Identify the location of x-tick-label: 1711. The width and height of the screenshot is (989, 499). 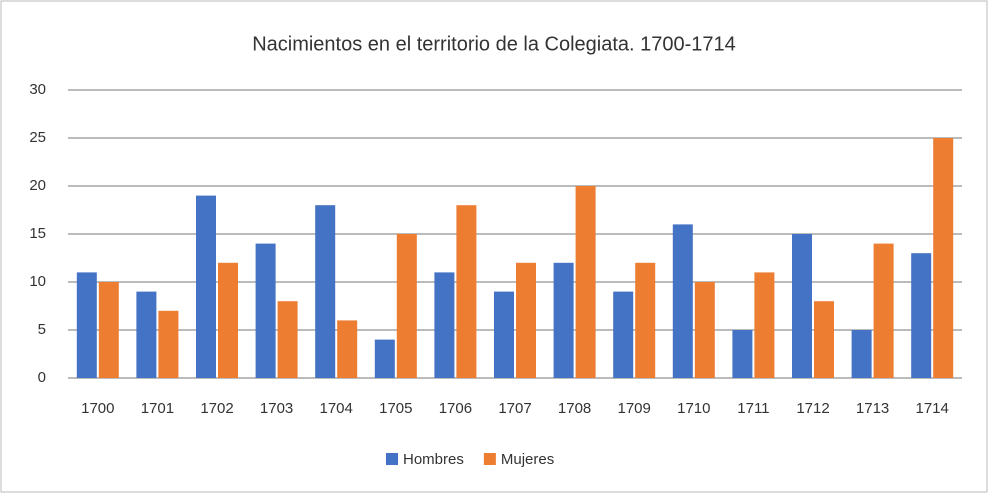
(753, 408).